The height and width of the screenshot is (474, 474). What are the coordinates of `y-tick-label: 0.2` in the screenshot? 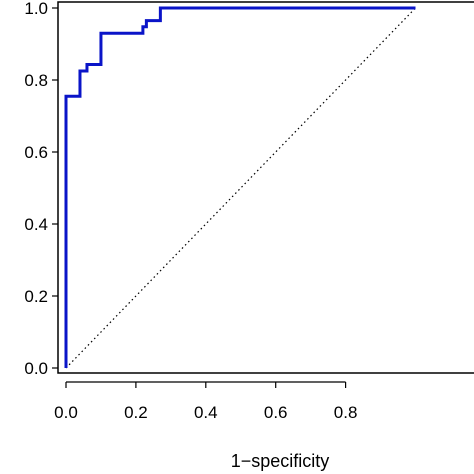 It's located at (36, 296).